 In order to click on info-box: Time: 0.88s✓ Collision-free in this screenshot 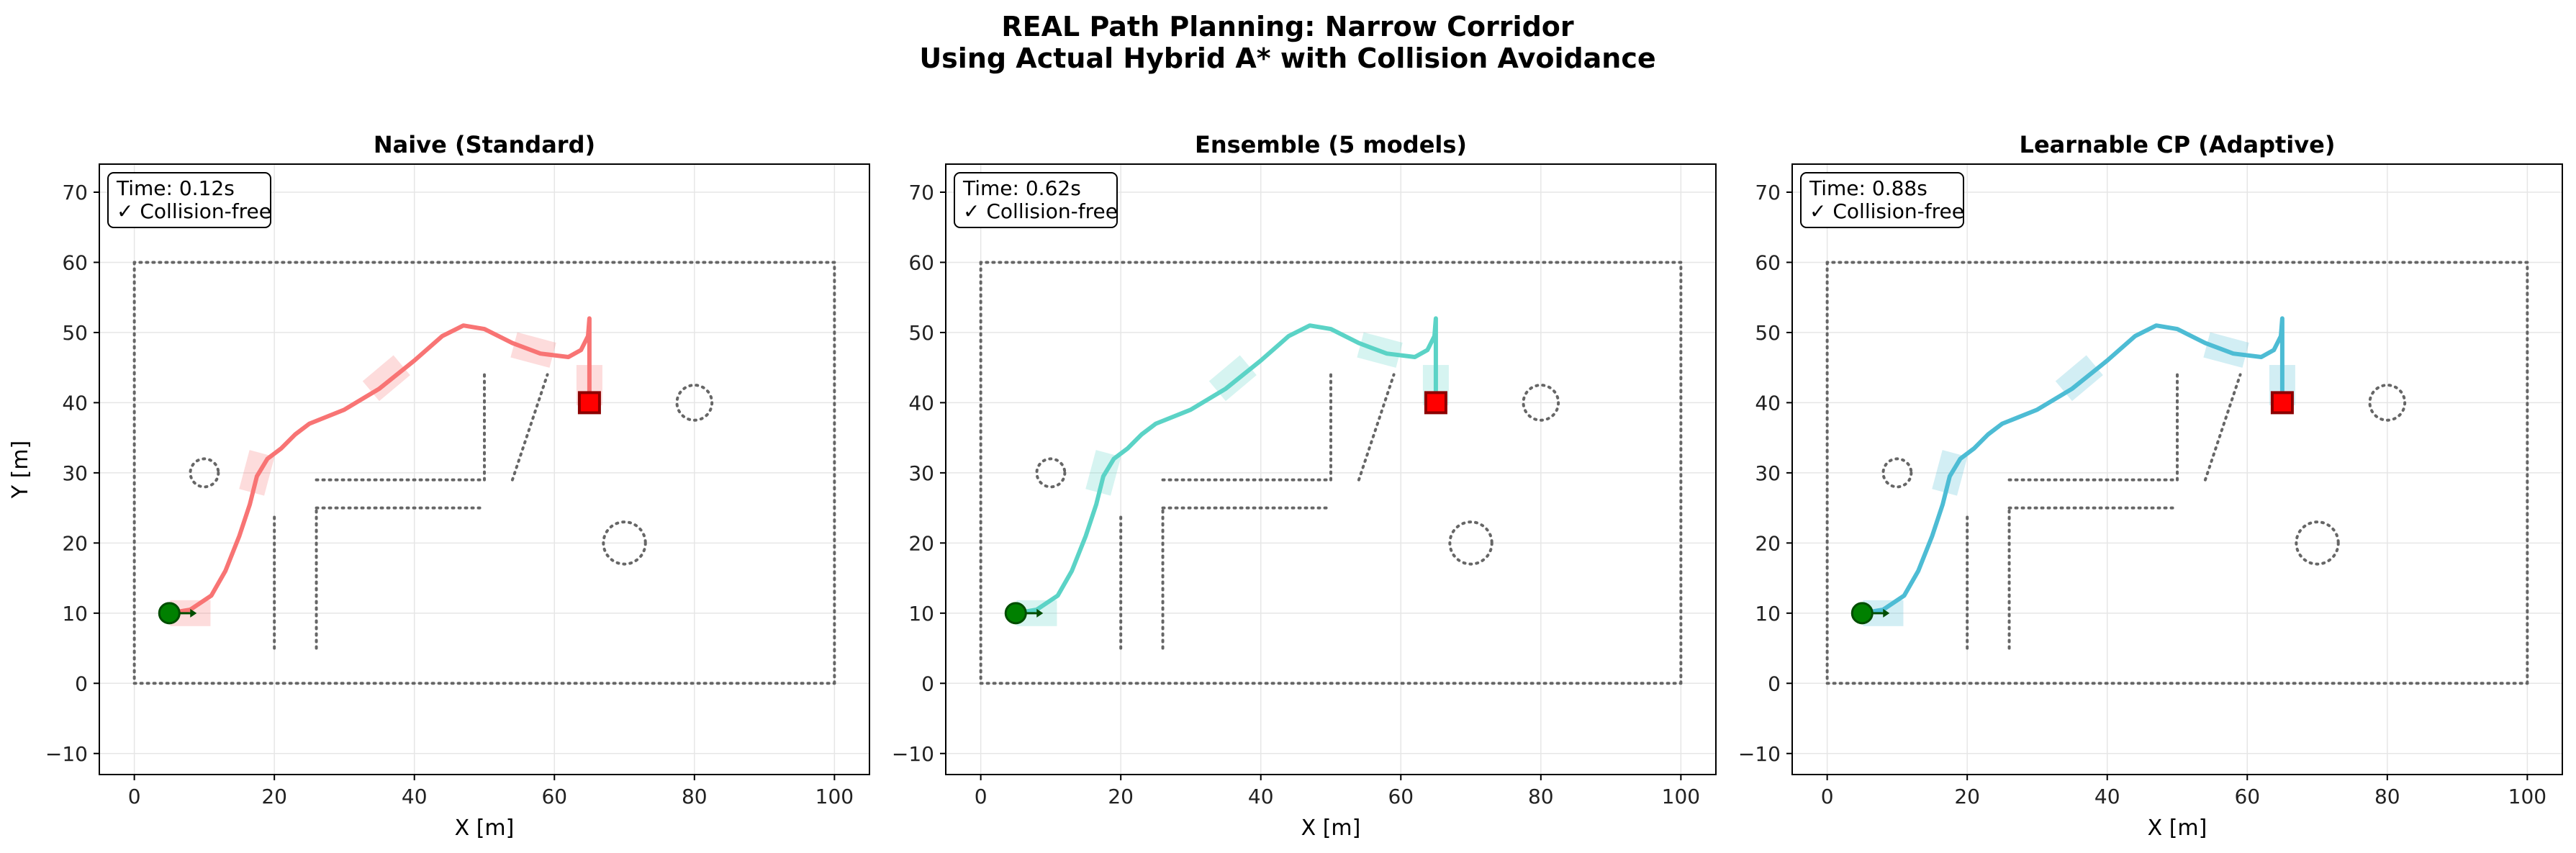, I will do `click(1882, 200)`.